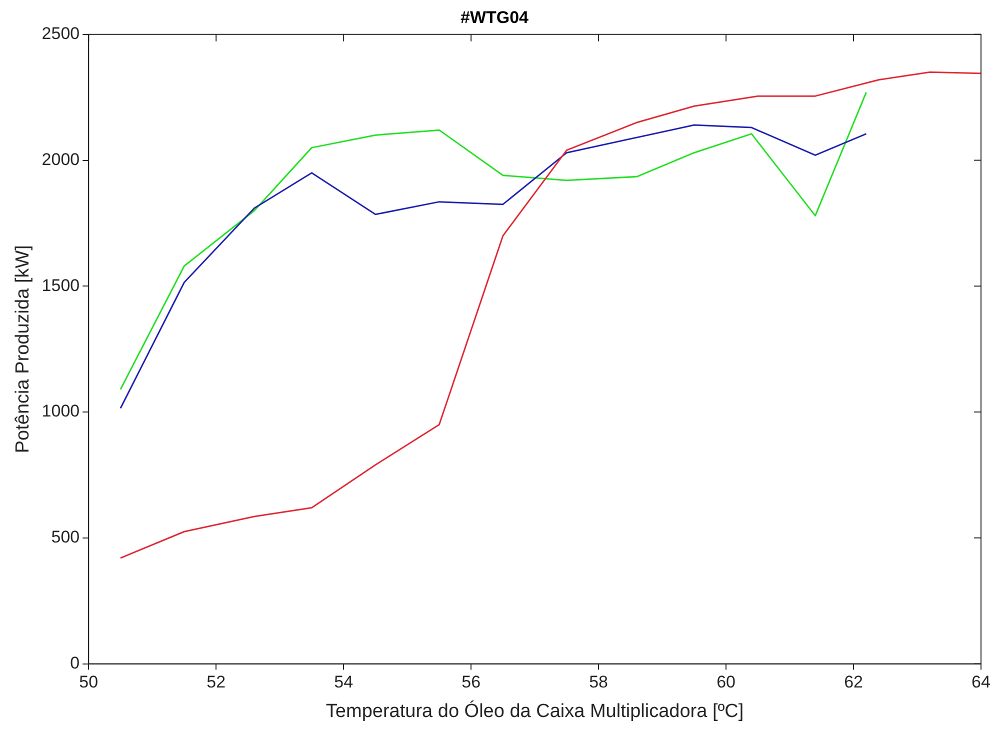 Image resolution: width=999 pixels, height=731 pixels. I want to click on chart-title: #WTG04, so click(495, 17).